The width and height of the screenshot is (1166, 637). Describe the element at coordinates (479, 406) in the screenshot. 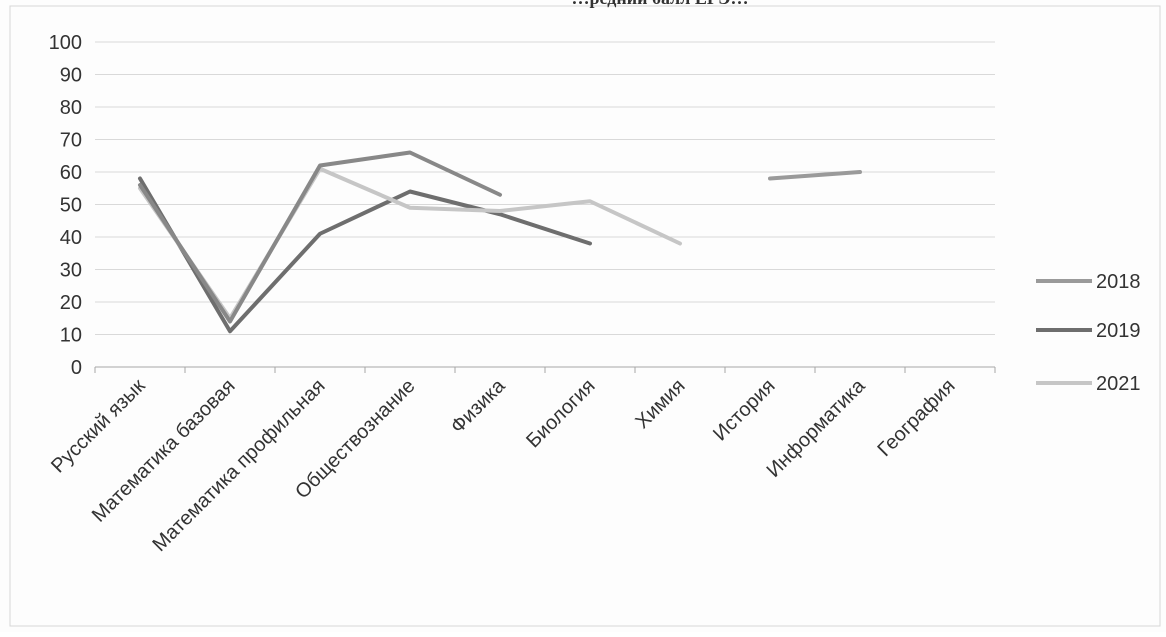

I see `category-label: Физика` at that location.